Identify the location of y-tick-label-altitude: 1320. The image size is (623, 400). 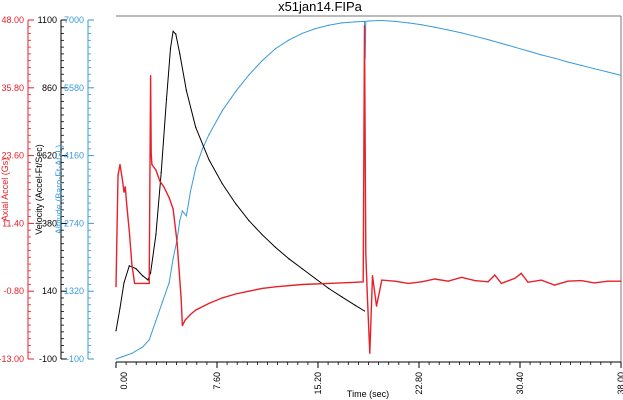
(74, 291).